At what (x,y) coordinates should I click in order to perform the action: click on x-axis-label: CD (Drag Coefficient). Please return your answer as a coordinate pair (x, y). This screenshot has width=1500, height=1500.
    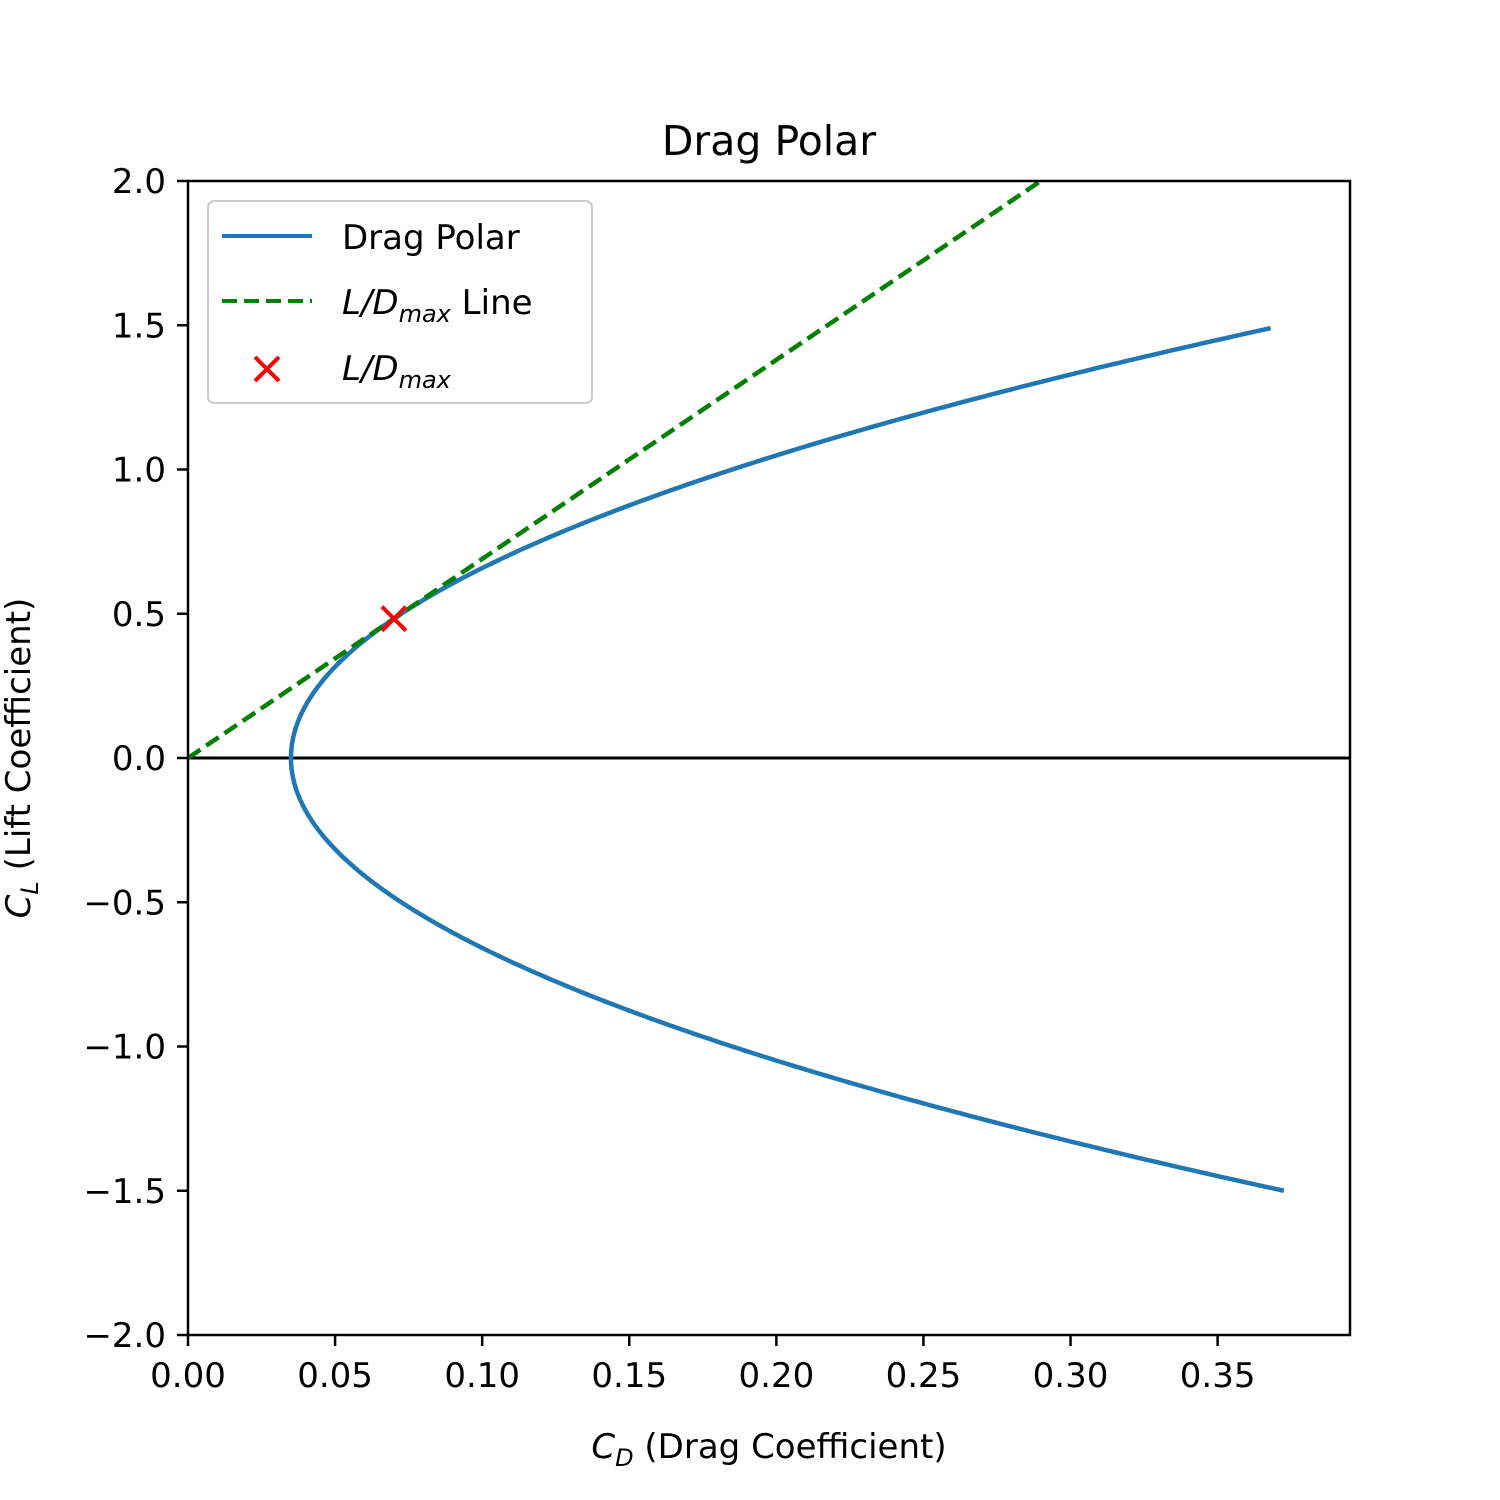
    Looking at the image, I should click on (768, 1449).